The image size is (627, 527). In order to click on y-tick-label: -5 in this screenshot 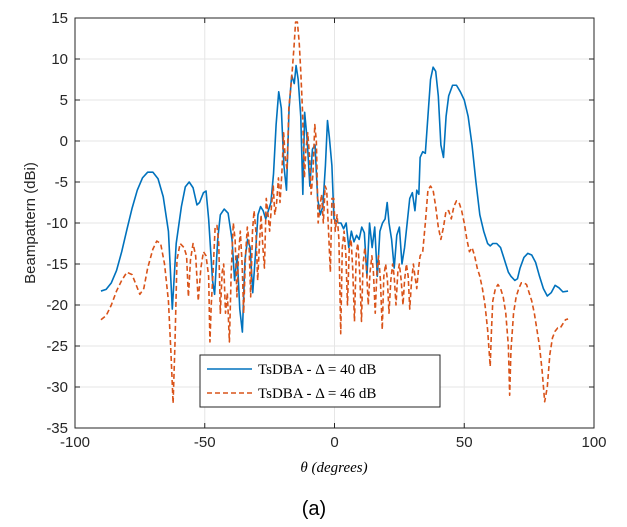, I will do `click(61, 182)`.